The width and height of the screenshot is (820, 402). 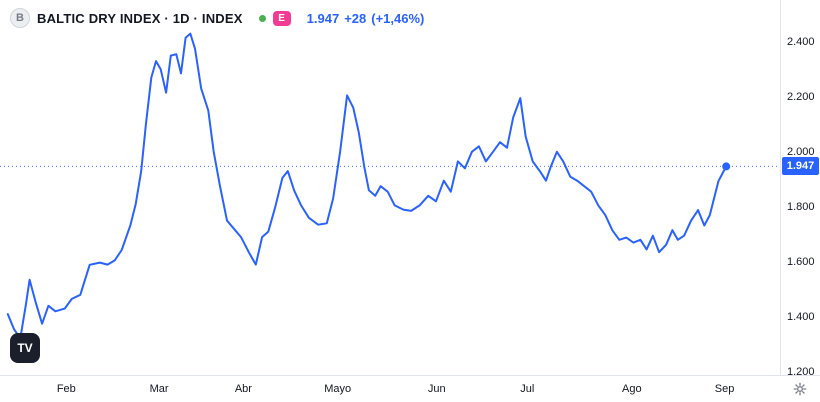 I want to click on gear-icon, so click(x=800, y=388).